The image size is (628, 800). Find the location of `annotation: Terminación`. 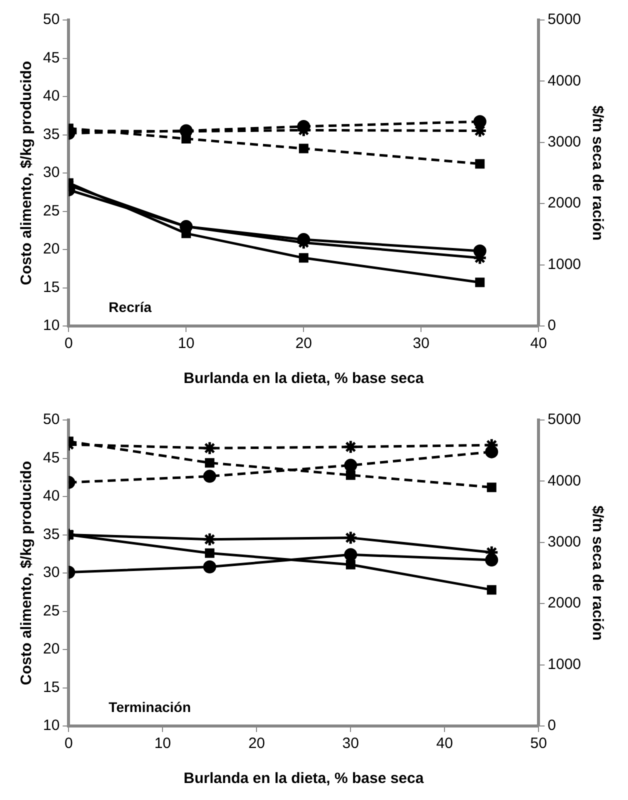

annotation: Terminación is located at coordinates (149, 707).